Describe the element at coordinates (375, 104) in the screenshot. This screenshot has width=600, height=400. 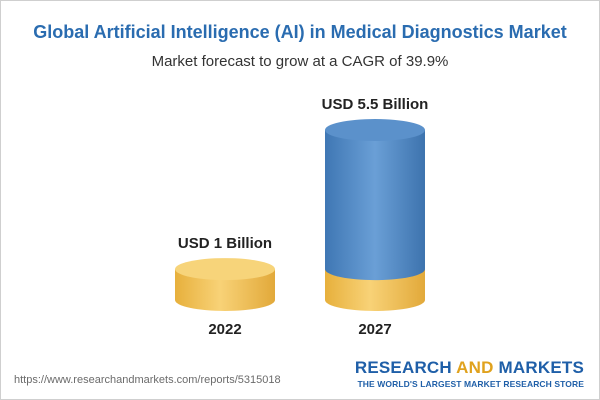
I see `data-label-2027: USD 5.5 Billion` at that location.